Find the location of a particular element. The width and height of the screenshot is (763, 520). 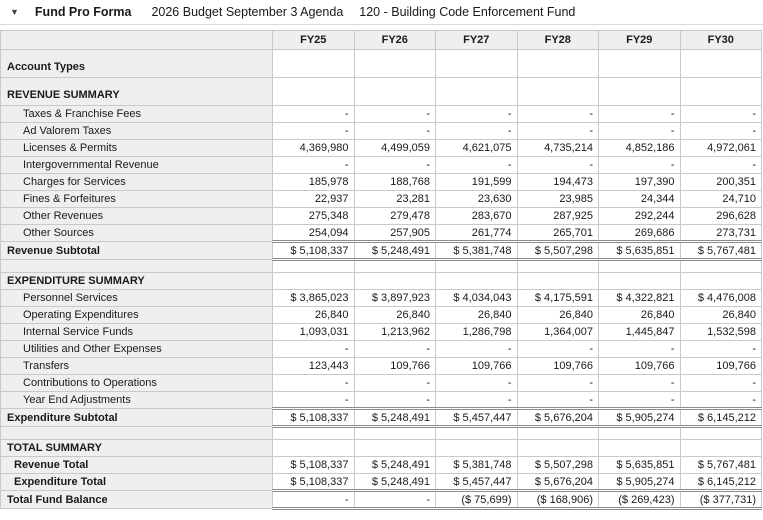

value-cell: $ 6,145,212 is located at coordinates (720, 417).